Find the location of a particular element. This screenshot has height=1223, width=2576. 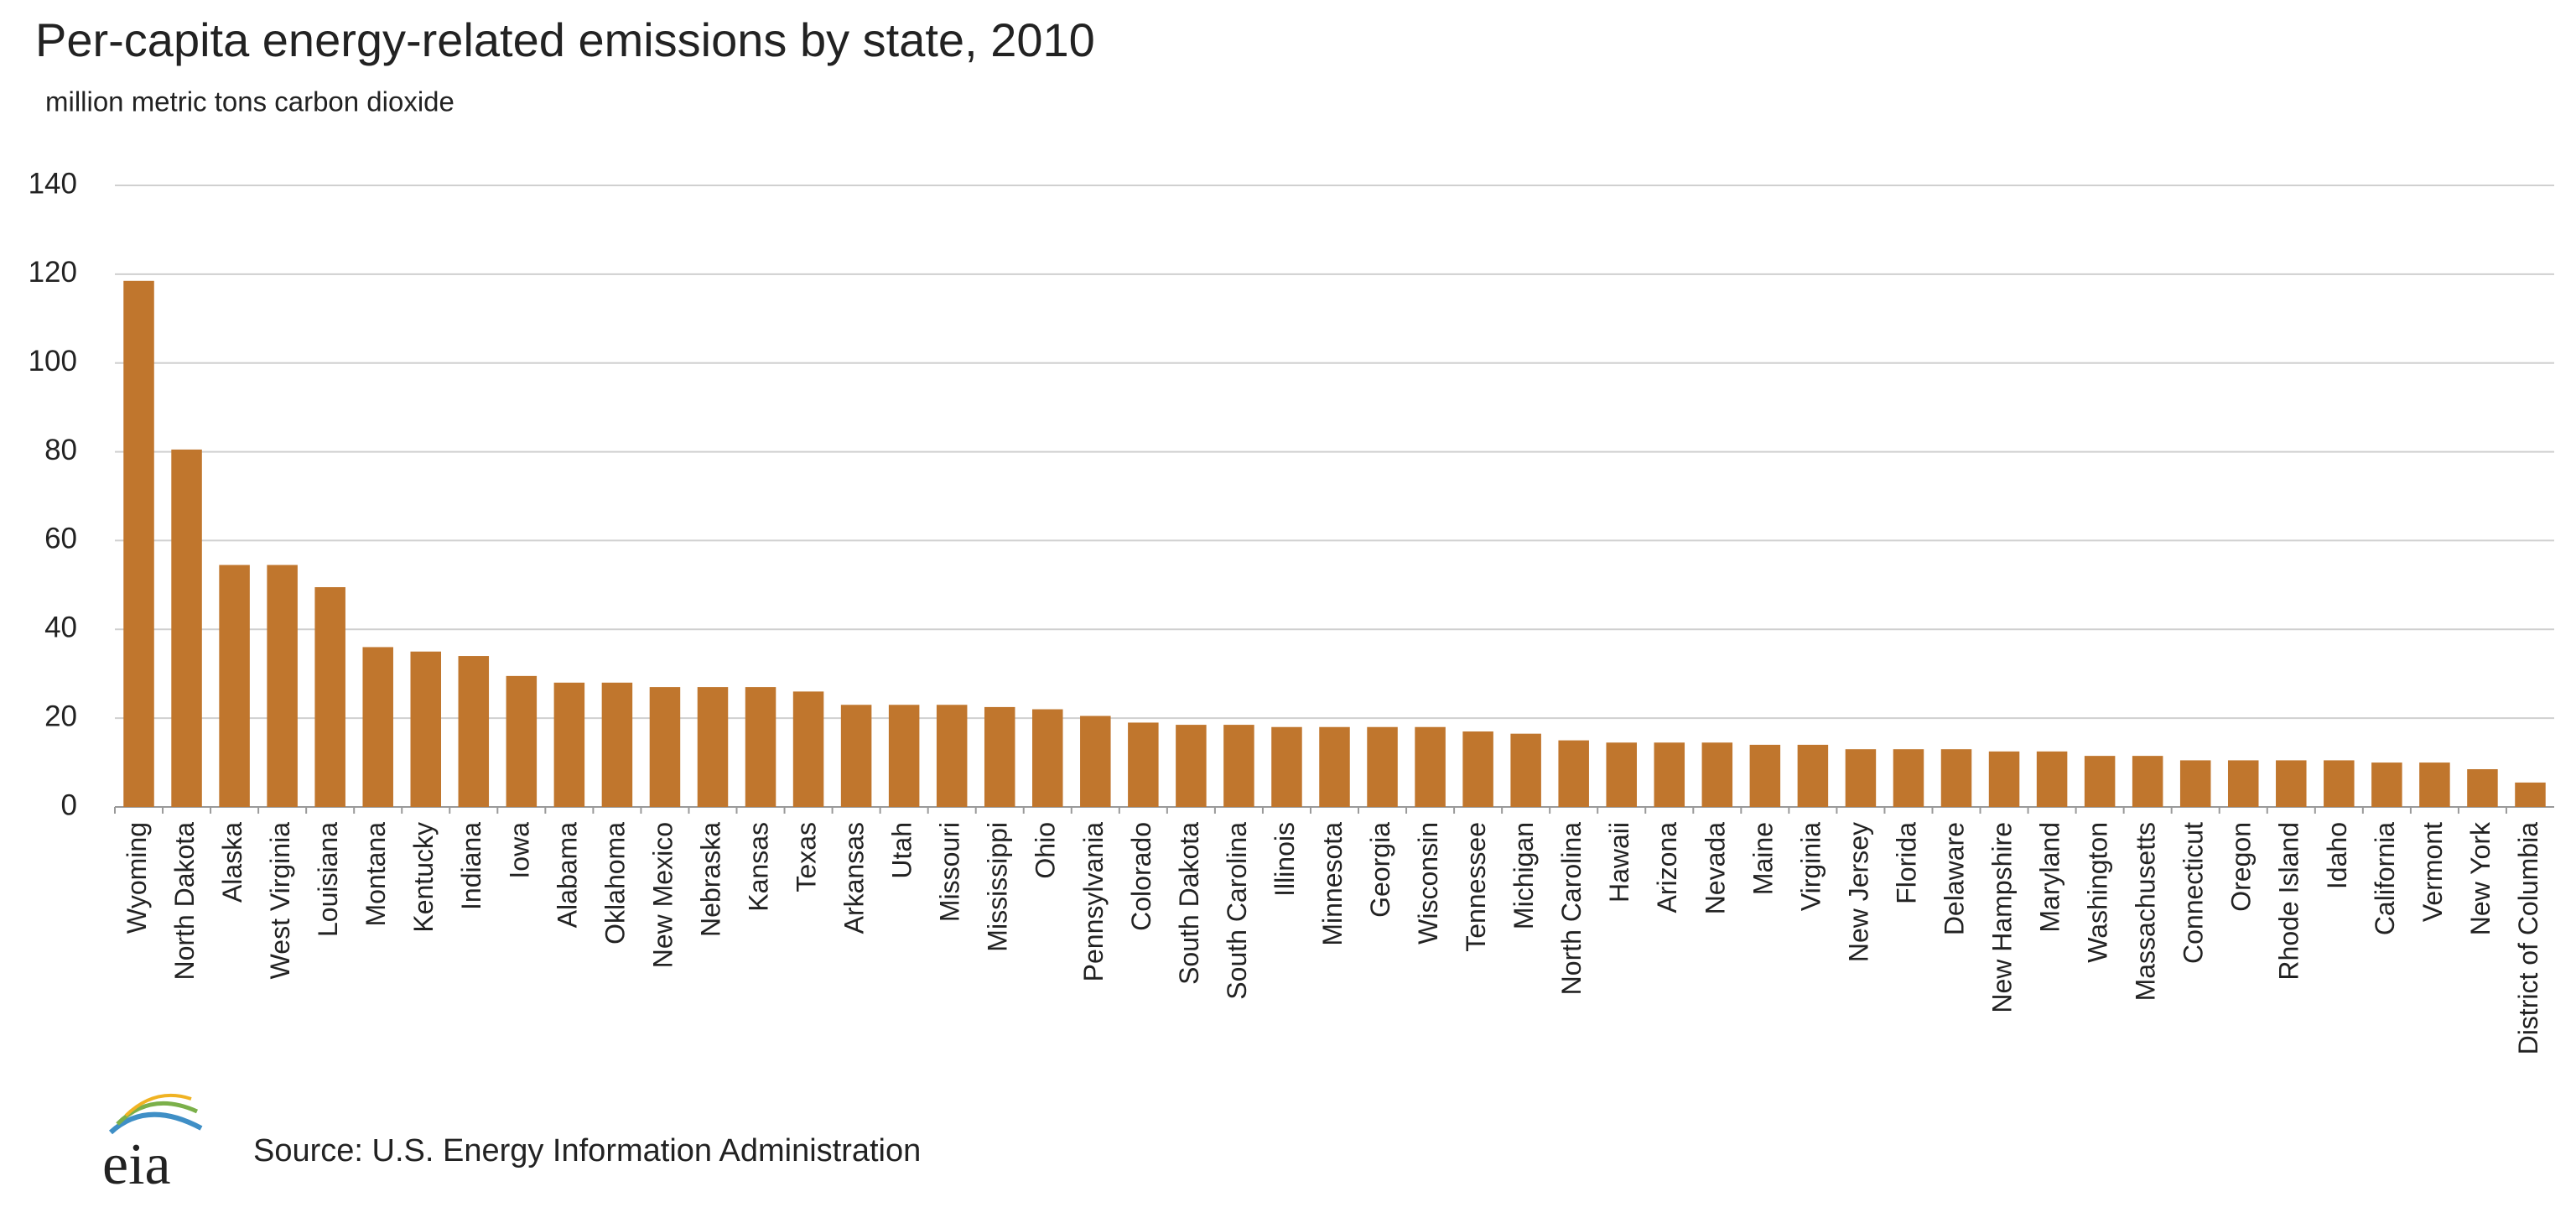

x-tick-label: California is located at coordinates (2385, 878).